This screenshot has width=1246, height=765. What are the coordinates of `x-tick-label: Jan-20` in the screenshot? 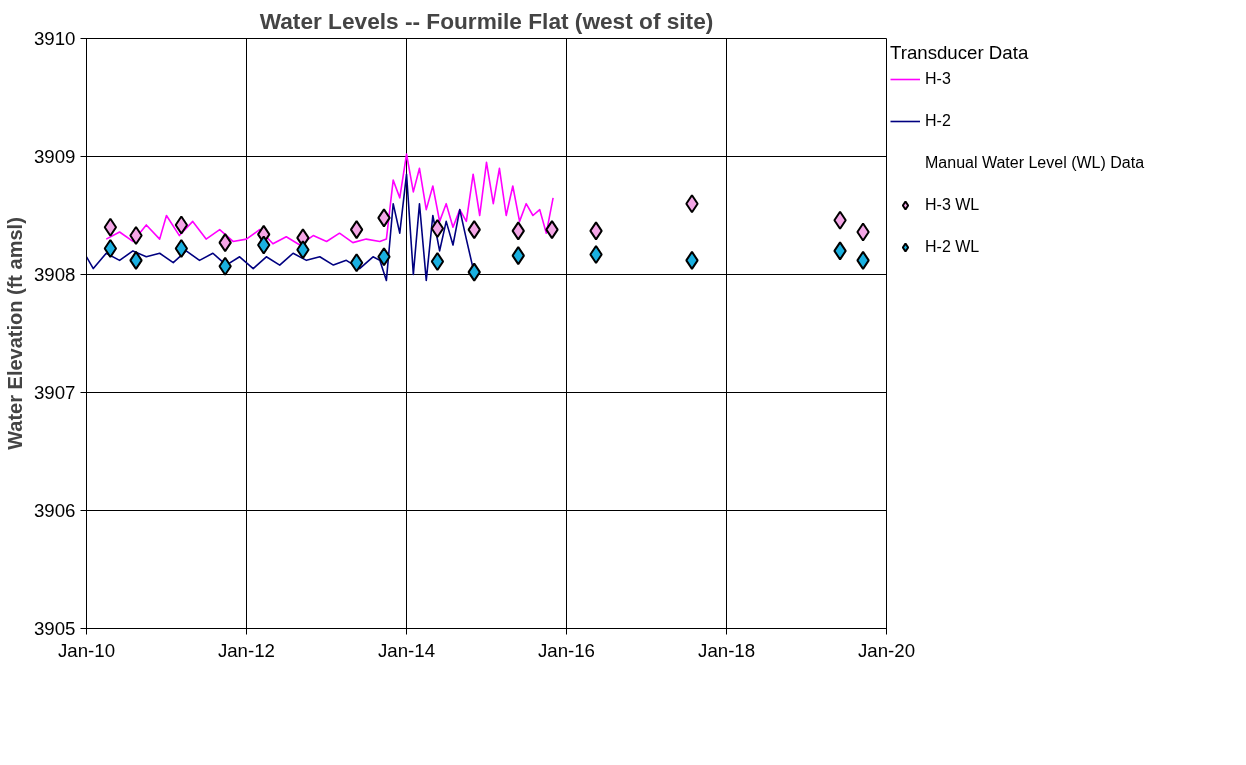 It's located at (886, 650).